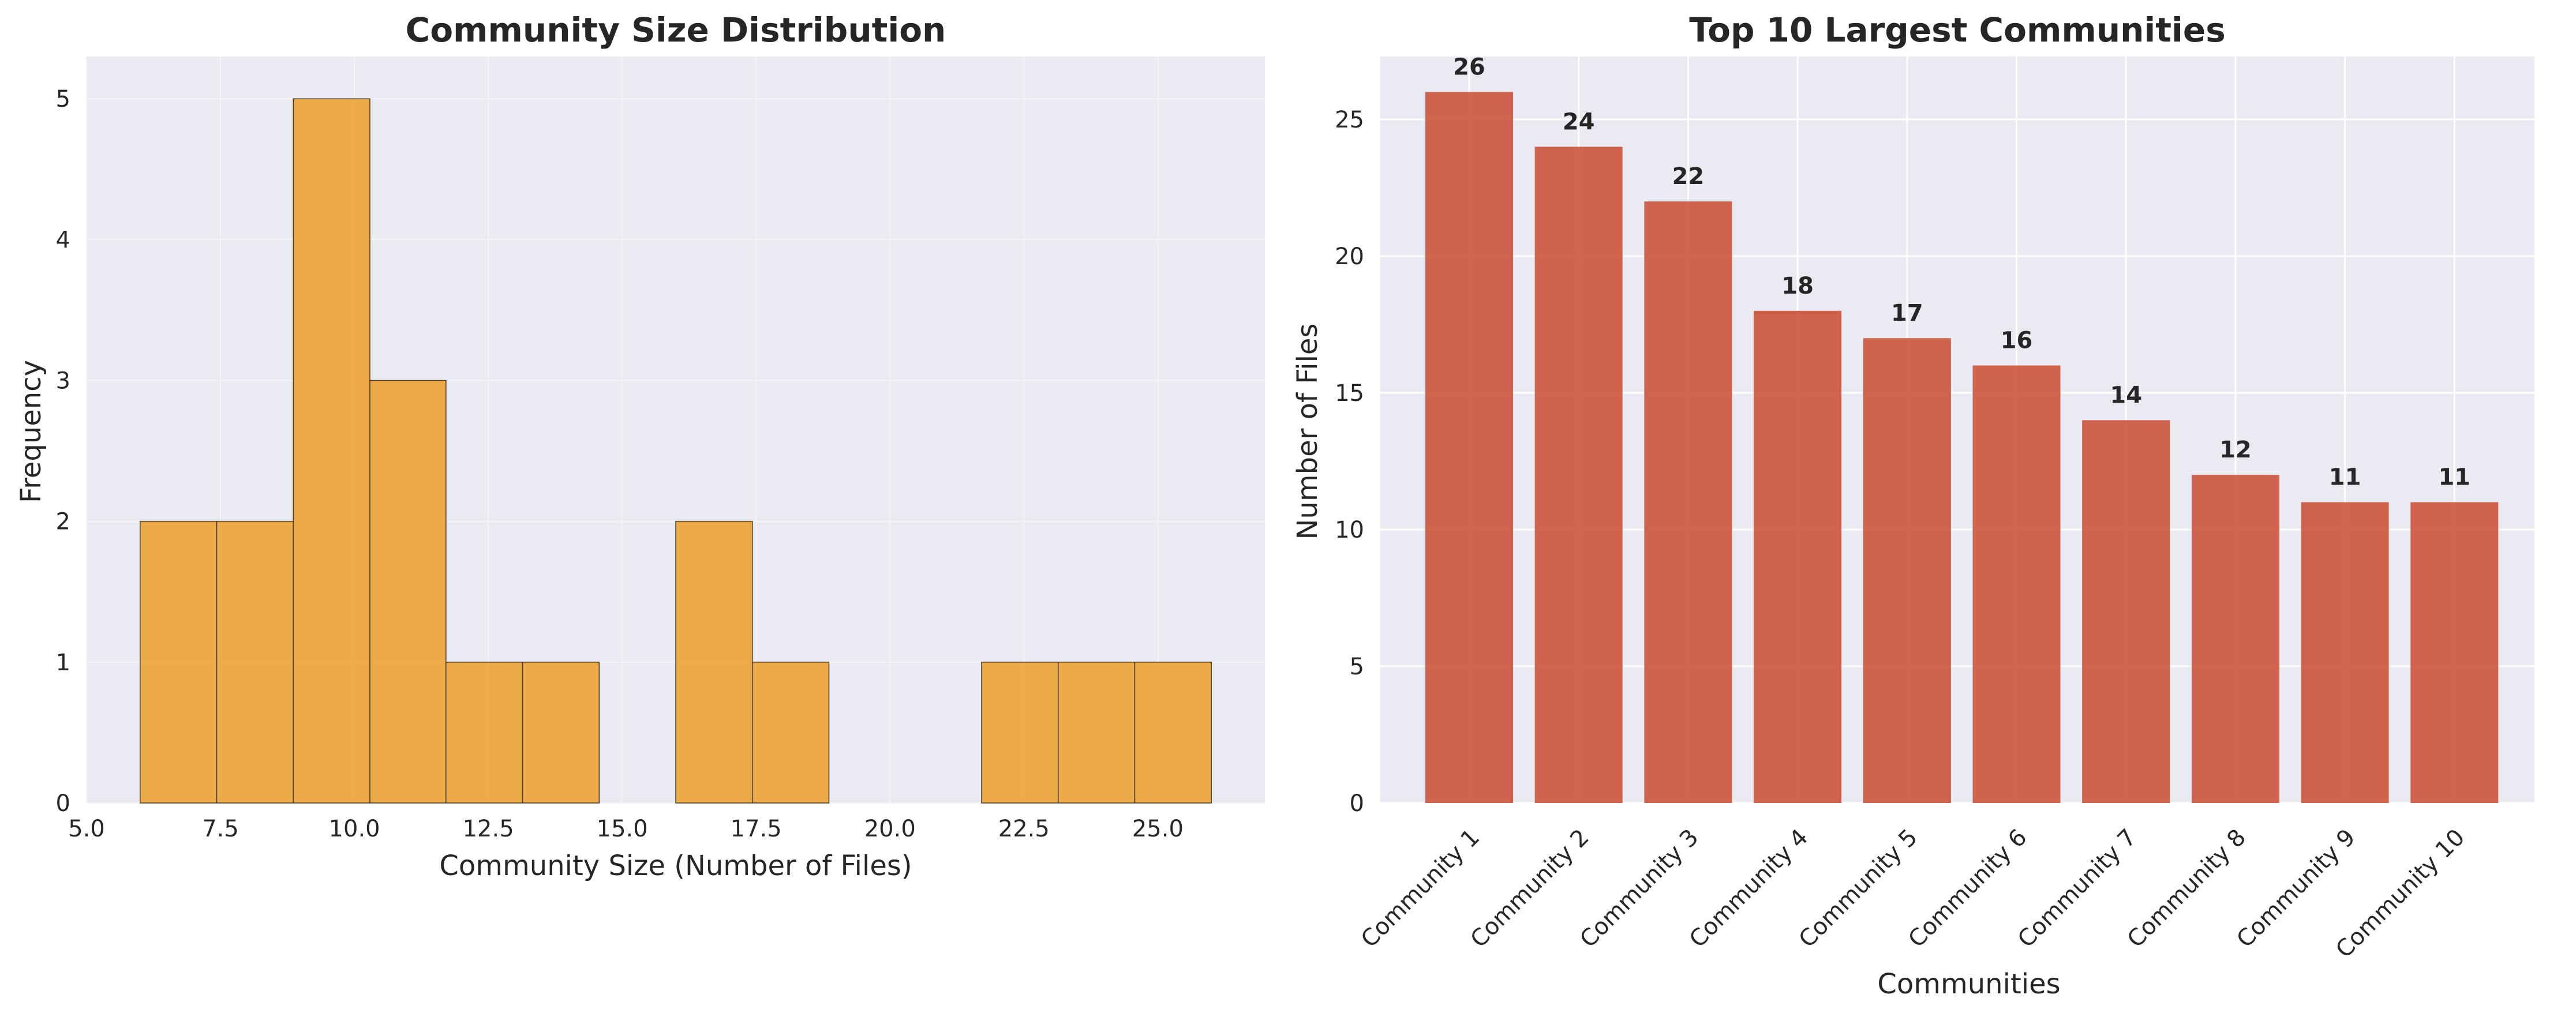 The image size is (2576, 1017). Describe the element at coordinates (86, 829) in the screenshot. I see `histogram-x-tick-label: 5.0` at that location.